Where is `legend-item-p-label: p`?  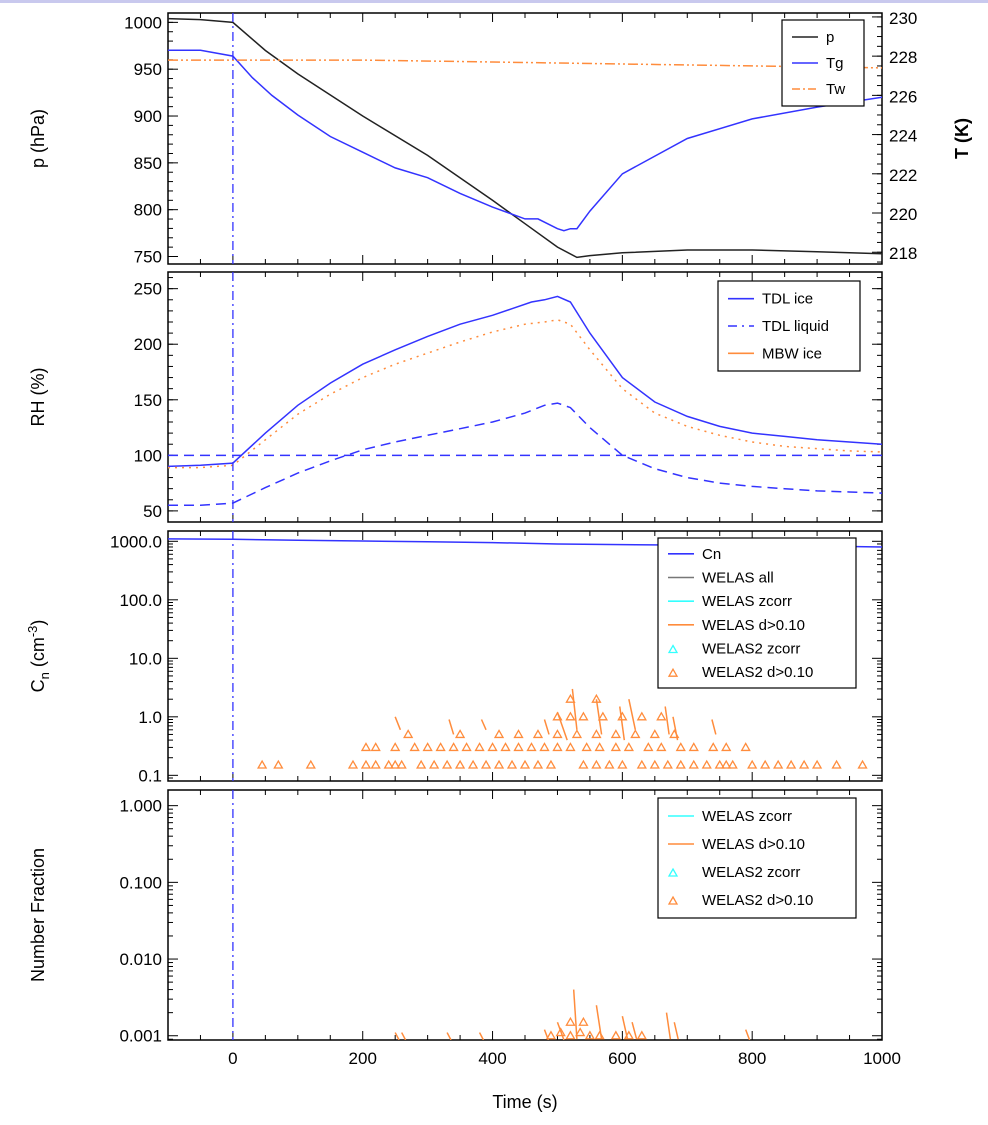 legend-item-p-label: p is located at coordinates (830, 37).